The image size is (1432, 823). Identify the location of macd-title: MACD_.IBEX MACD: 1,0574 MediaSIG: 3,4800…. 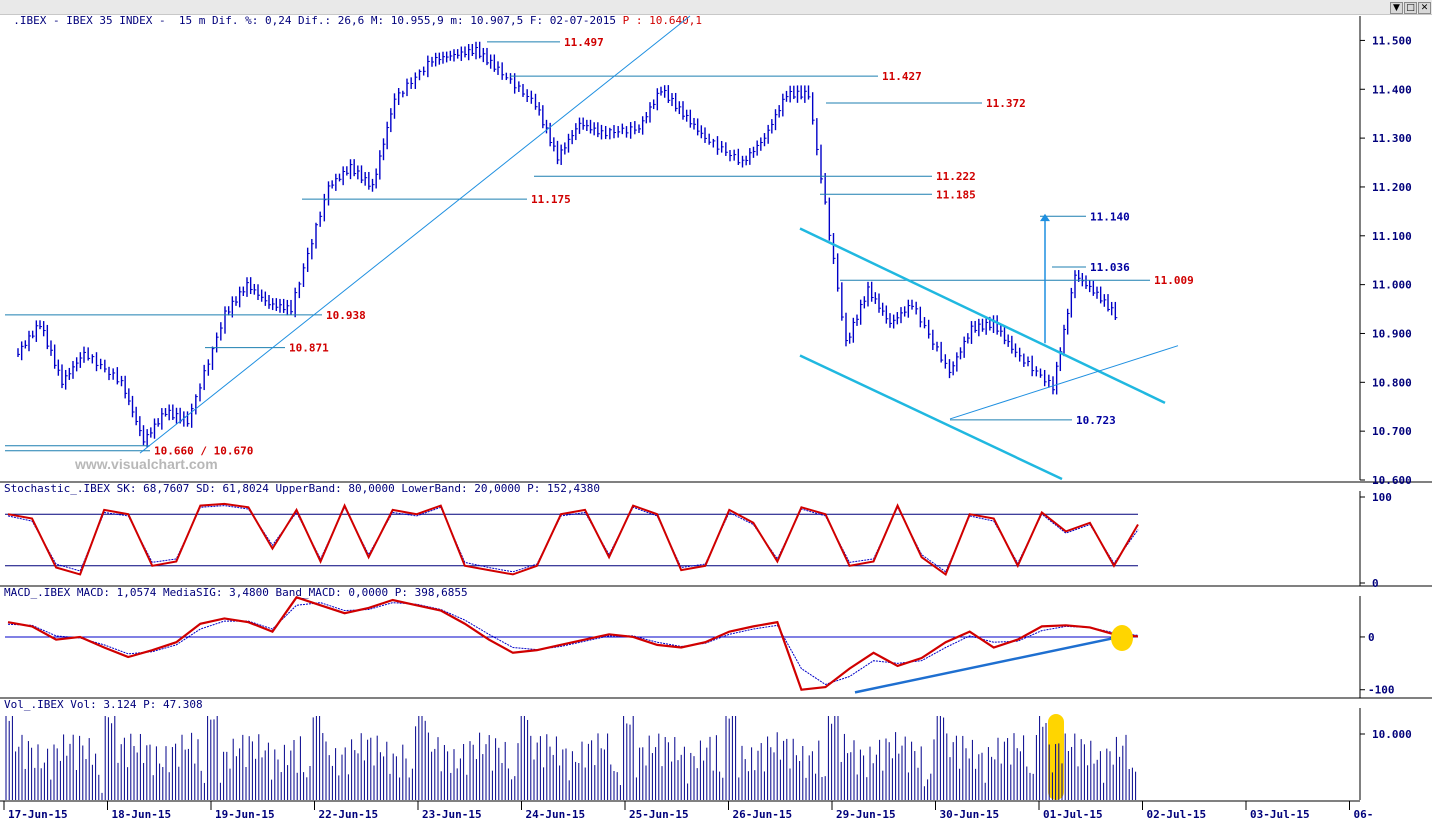
(236, 592).